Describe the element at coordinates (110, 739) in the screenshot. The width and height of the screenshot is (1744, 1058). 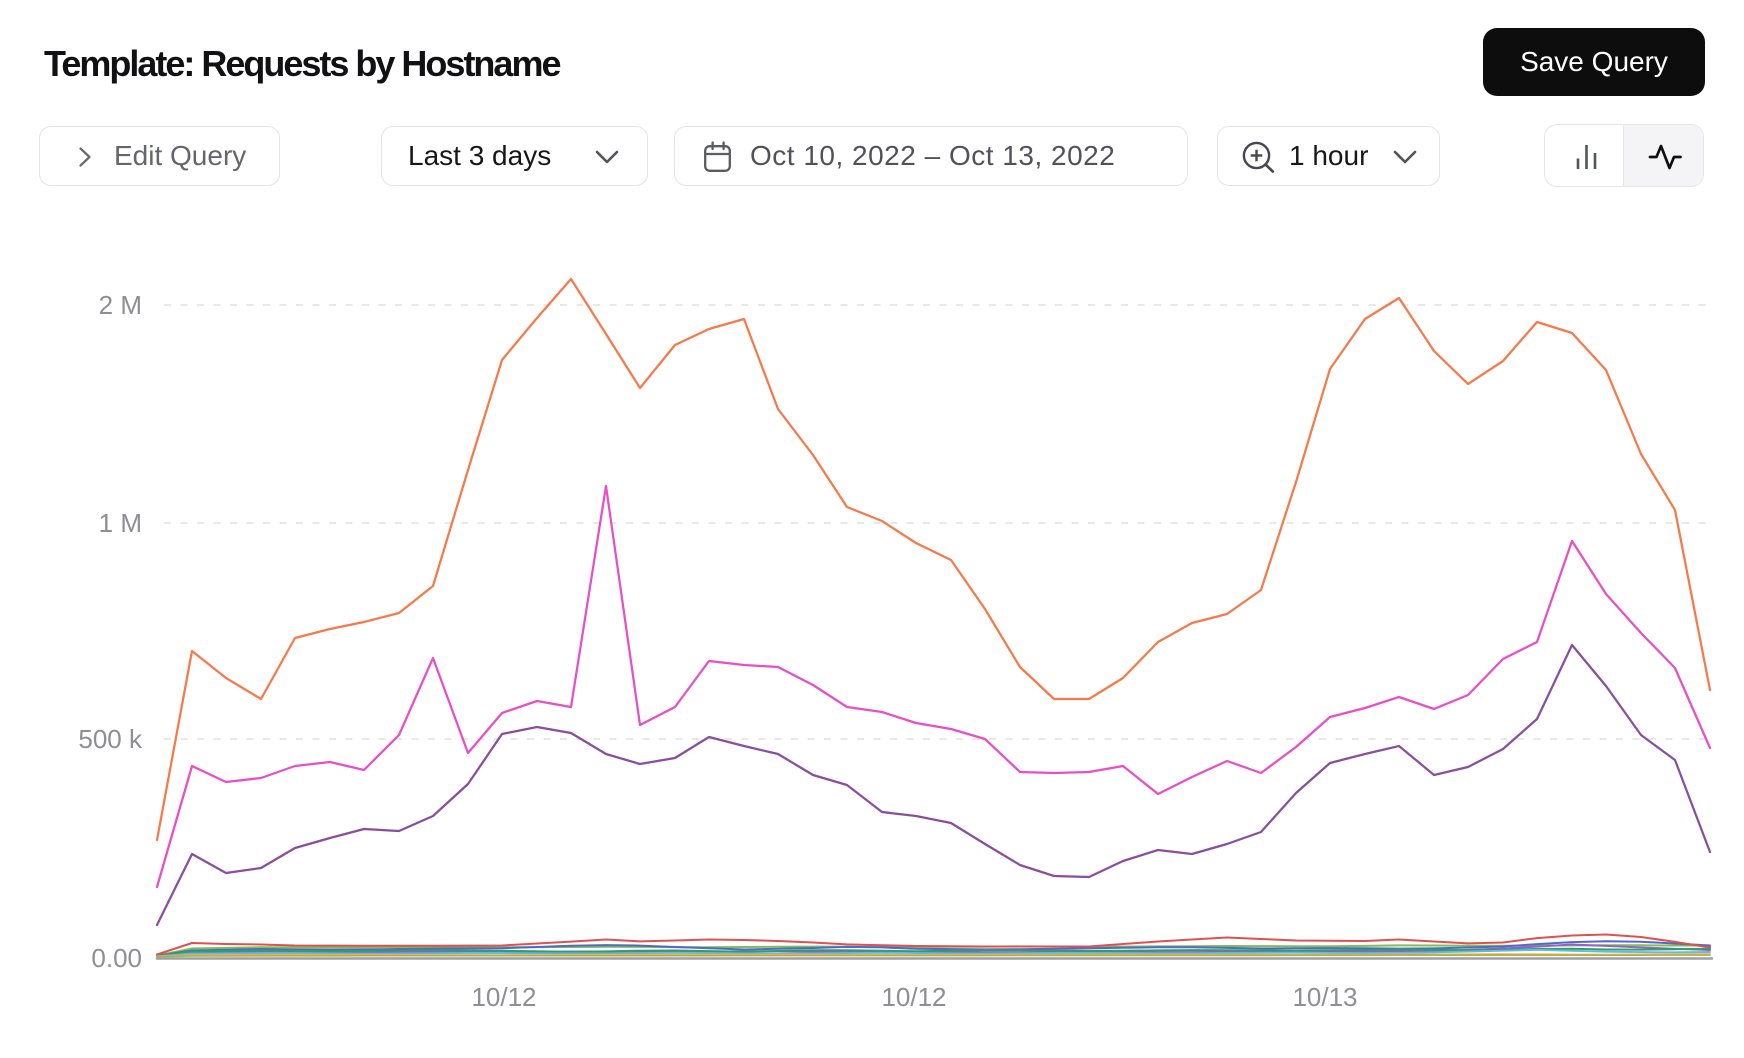
I see `svg-text: 500 k` at that location.